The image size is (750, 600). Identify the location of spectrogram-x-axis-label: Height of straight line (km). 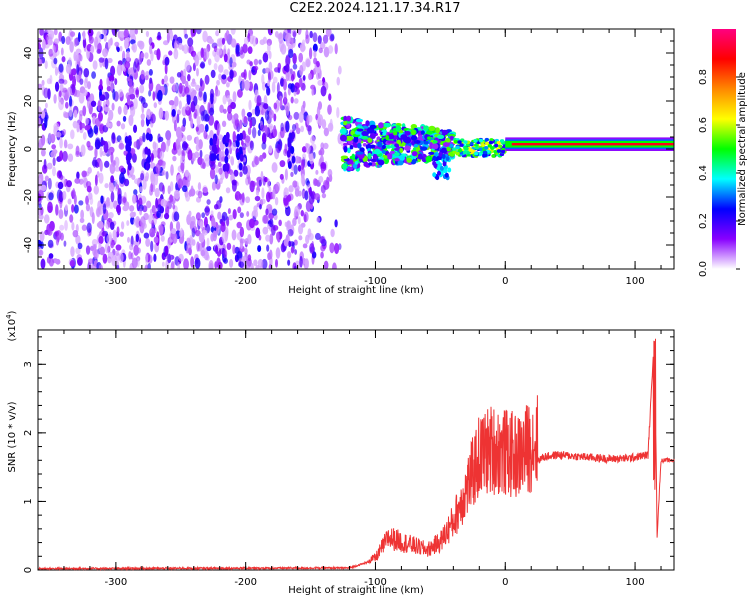
(356, 290).